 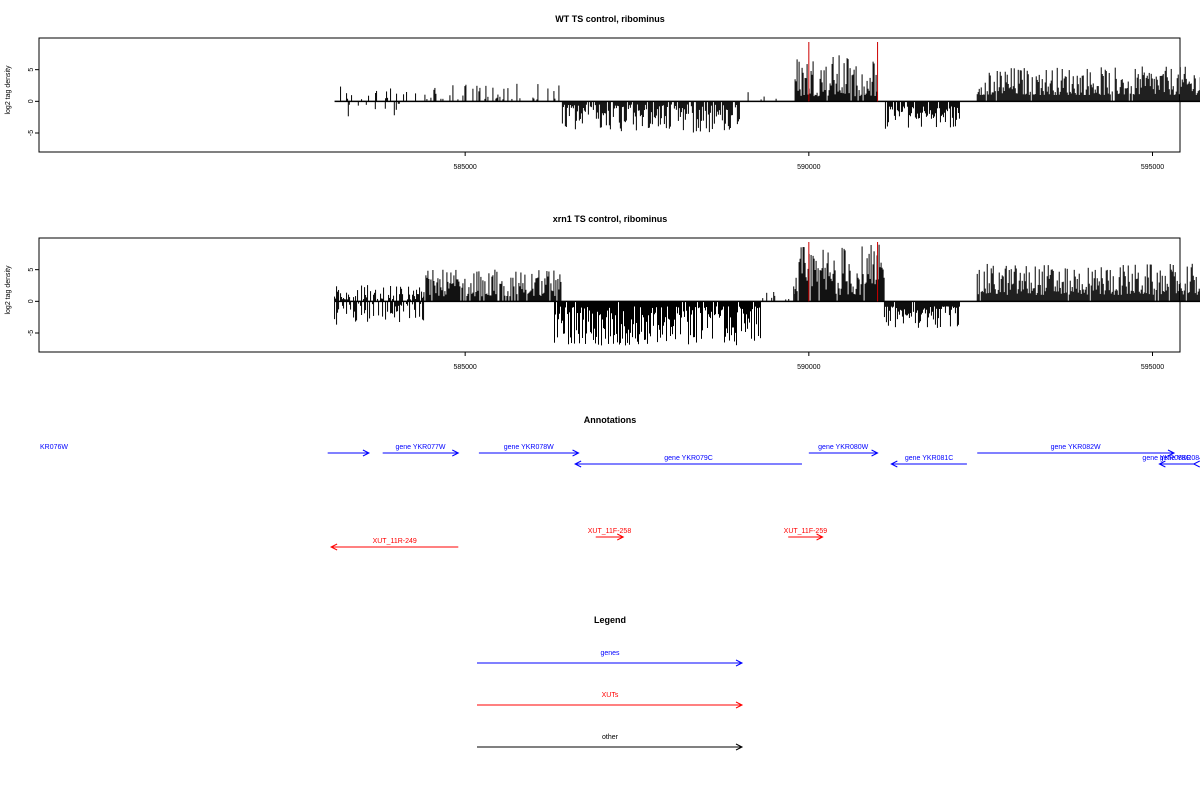 I want to click on annotation-feature: gene YKR080W, so click(x=843, y=450).